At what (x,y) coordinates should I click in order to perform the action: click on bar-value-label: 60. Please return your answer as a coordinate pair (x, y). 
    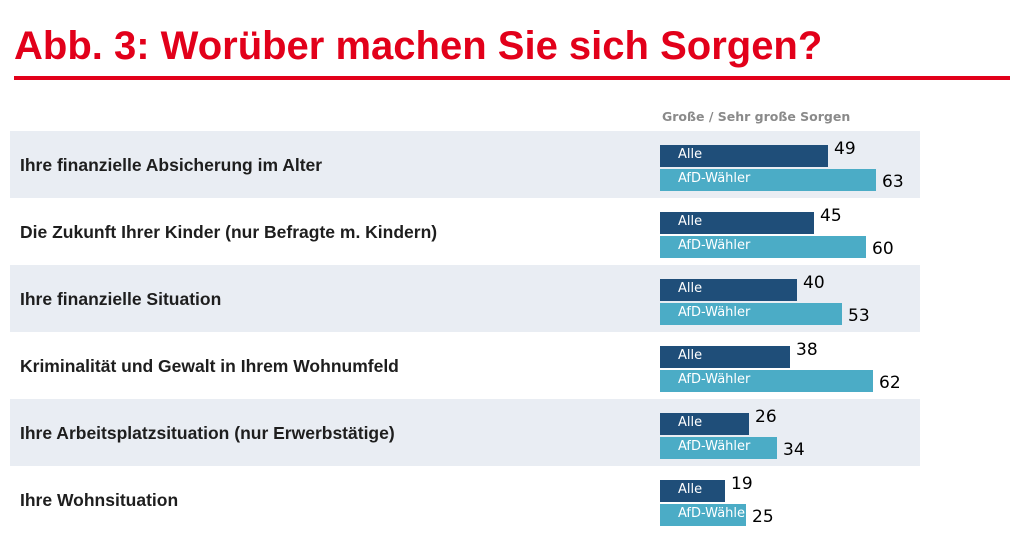
    Looking at the image, I should click on (883, 249).